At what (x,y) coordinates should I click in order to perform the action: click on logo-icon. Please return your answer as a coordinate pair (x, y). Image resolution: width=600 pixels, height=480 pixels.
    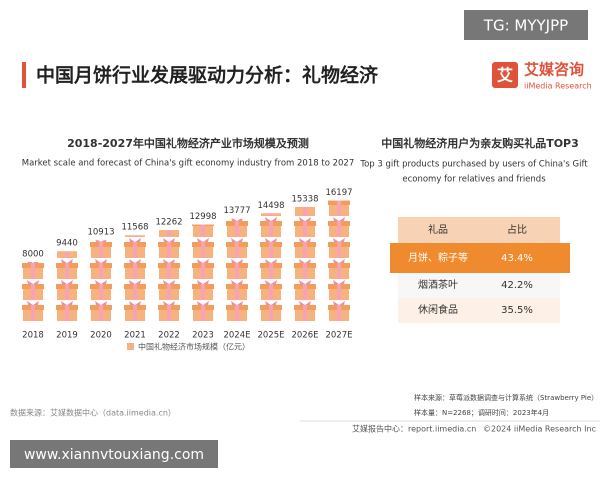
    Looking at the image, I should click on (505, 75).